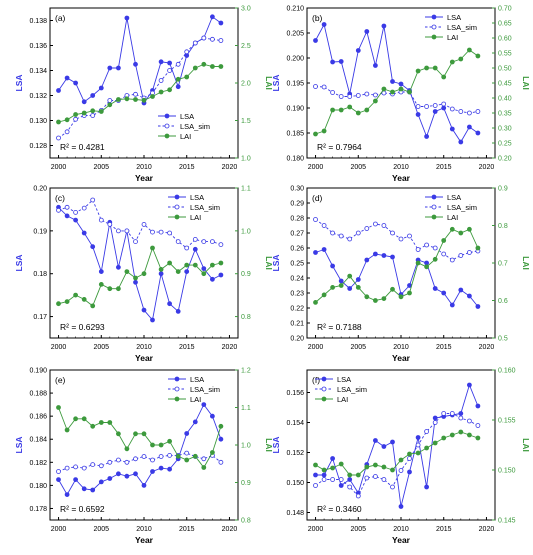 Image resolution: width=533 pixels, height=555 pixels. I want to click on y-tick-label: 0.132, so click(38, 96).